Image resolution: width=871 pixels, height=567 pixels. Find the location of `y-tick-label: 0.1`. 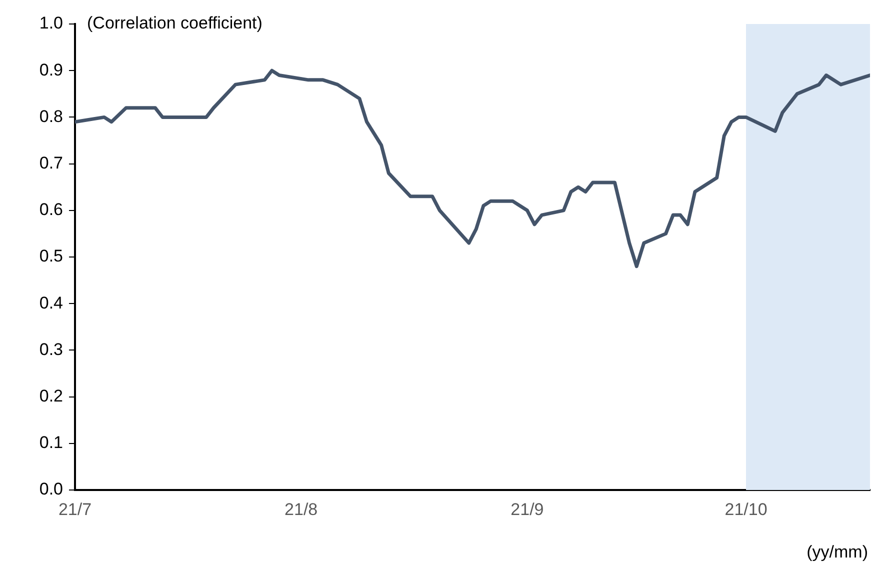

y-tick-label: 0.1 is located at coordinates (51, 442).